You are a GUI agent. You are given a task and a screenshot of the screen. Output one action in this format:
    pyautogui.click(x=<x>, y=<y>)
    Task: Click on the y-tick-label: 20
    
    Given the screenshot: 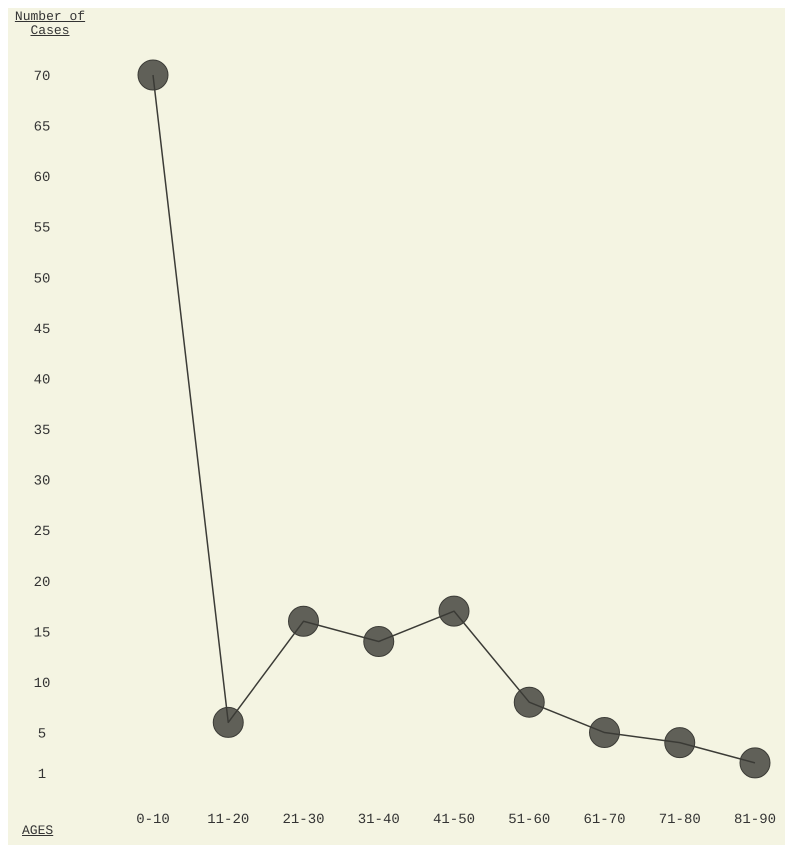 What is the action you would take?
    pyautogui.click(x=42, y=582)
    